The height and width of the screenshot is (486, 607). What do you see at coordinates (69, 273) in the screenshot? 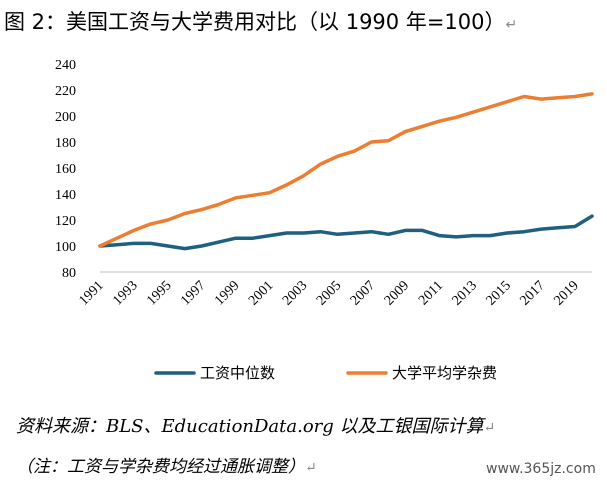
I see `y-tick-label: 80` at bounding box center [69, 273].